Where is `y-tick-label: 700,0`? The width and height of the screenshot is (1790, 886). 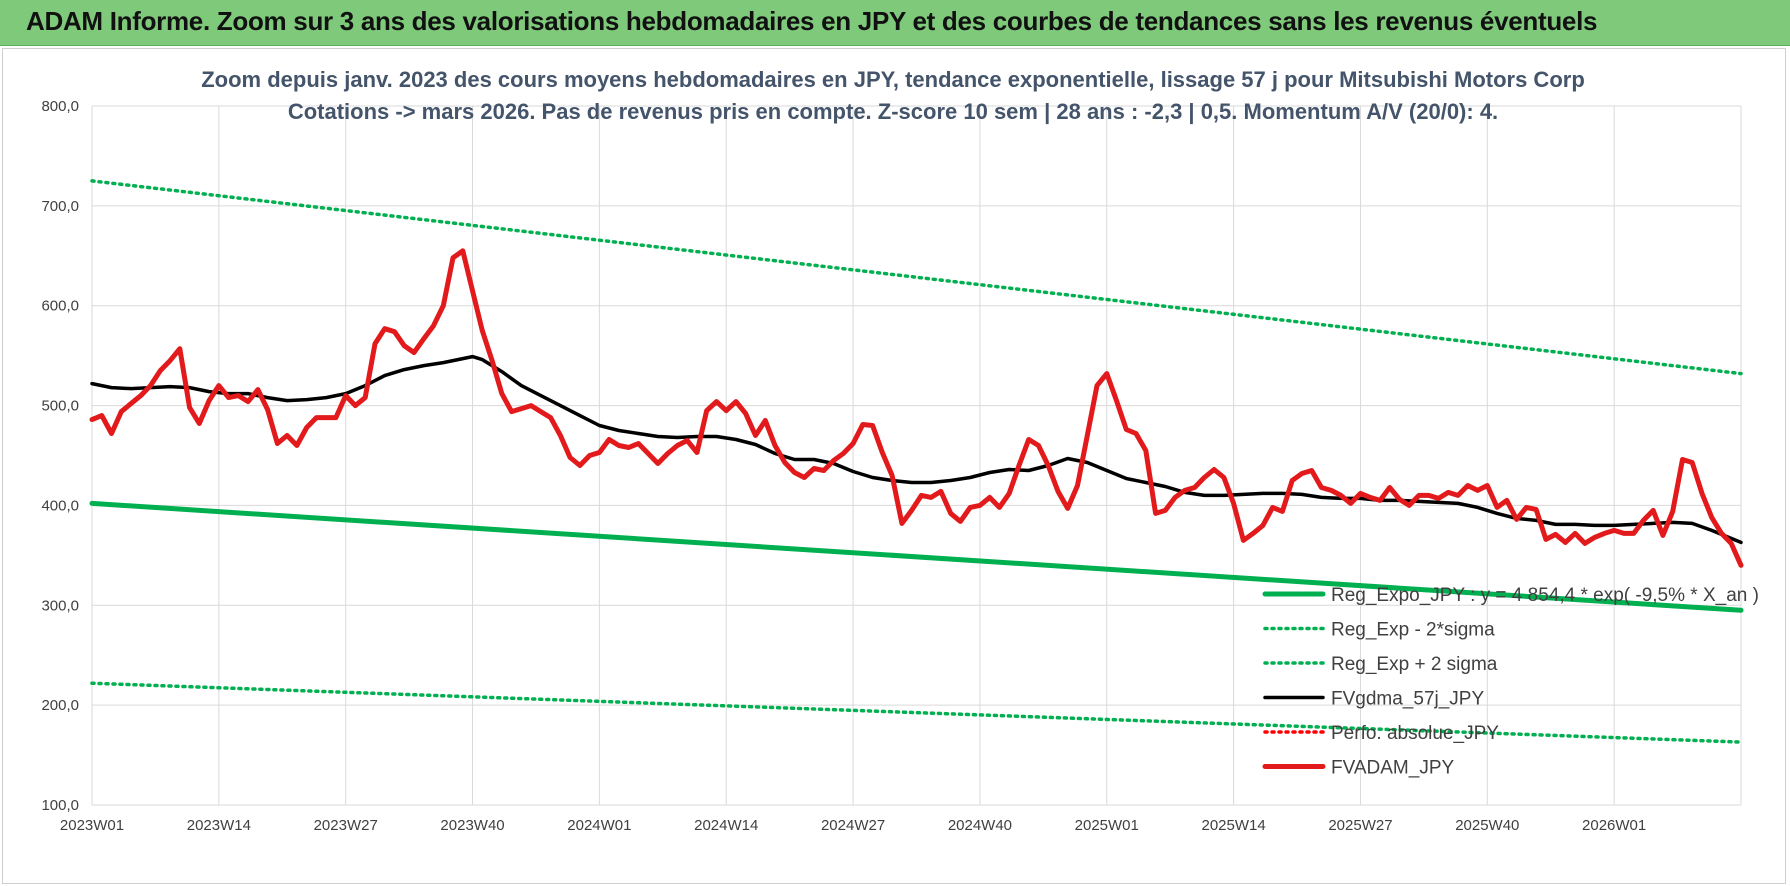 y-tick-label: 700,0 is located at coordinates (60, 206).